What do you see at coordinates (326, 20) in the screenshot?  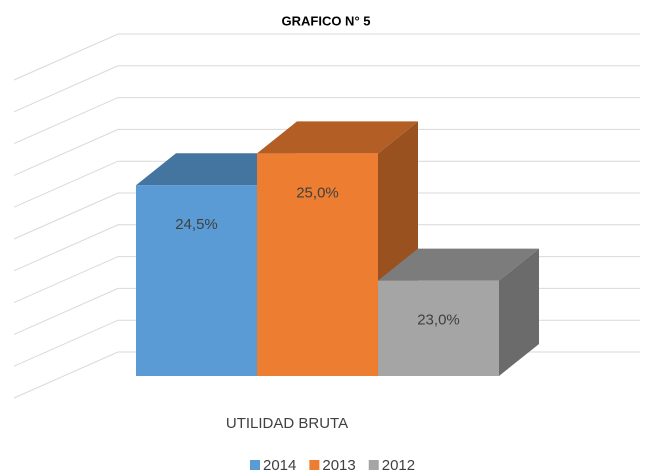 I see `chart-title: GRAFICO N° 5` at bounding box center [326, 20].